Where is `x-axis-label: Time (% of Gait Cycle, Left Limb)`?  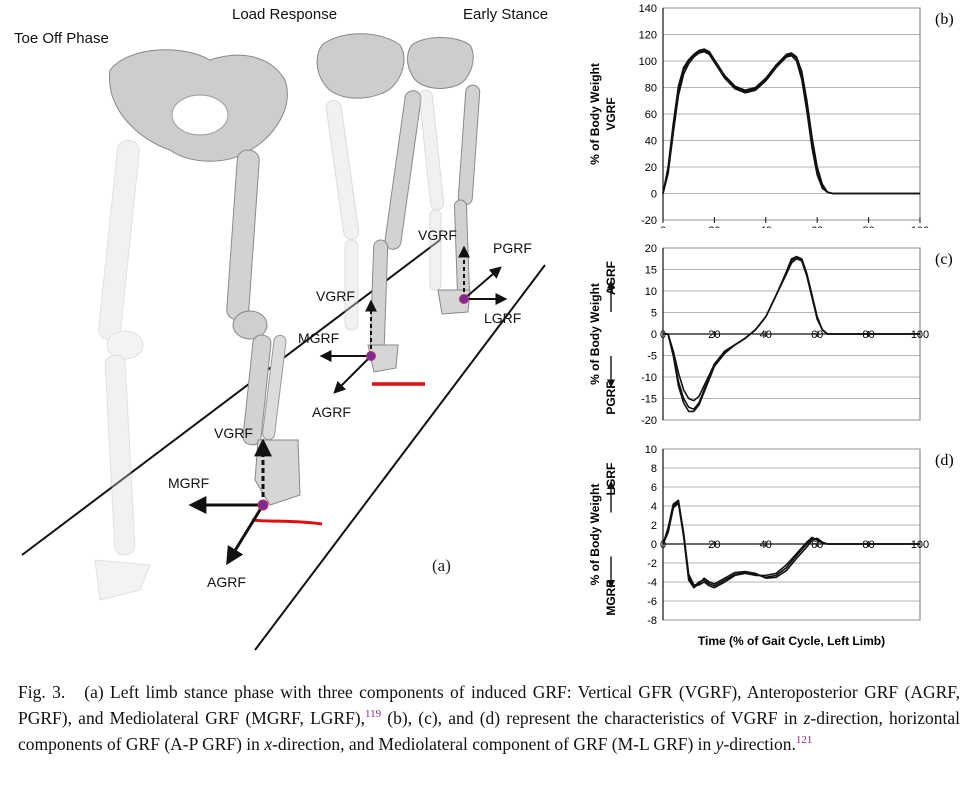 x-axis-label: Time (% of Gait Cycle, Left Limb) is located at coordinates (791, 641).